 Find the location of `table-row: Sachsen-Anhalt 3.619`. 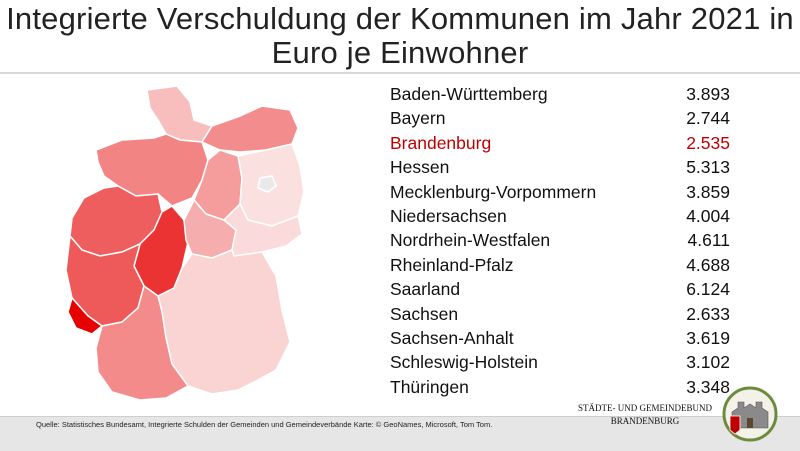

table-row: Sachsen-Anhalt 3.619 is located at coordinates (560, 338).